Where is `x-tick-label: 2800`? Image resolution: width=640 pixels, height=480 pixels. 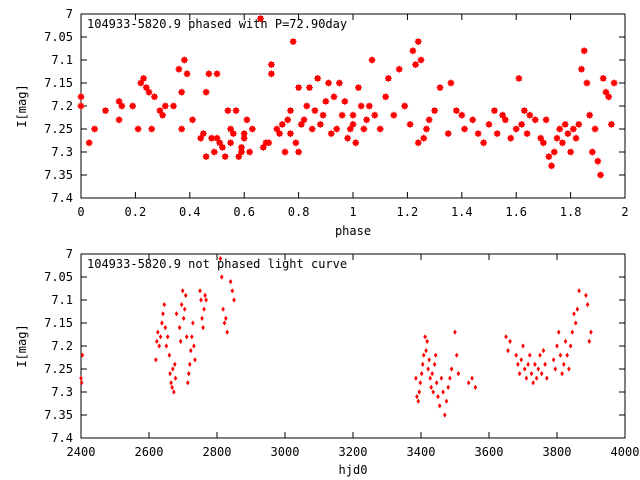
x-tick-label: 2800 is located at coordinates (217, 452).